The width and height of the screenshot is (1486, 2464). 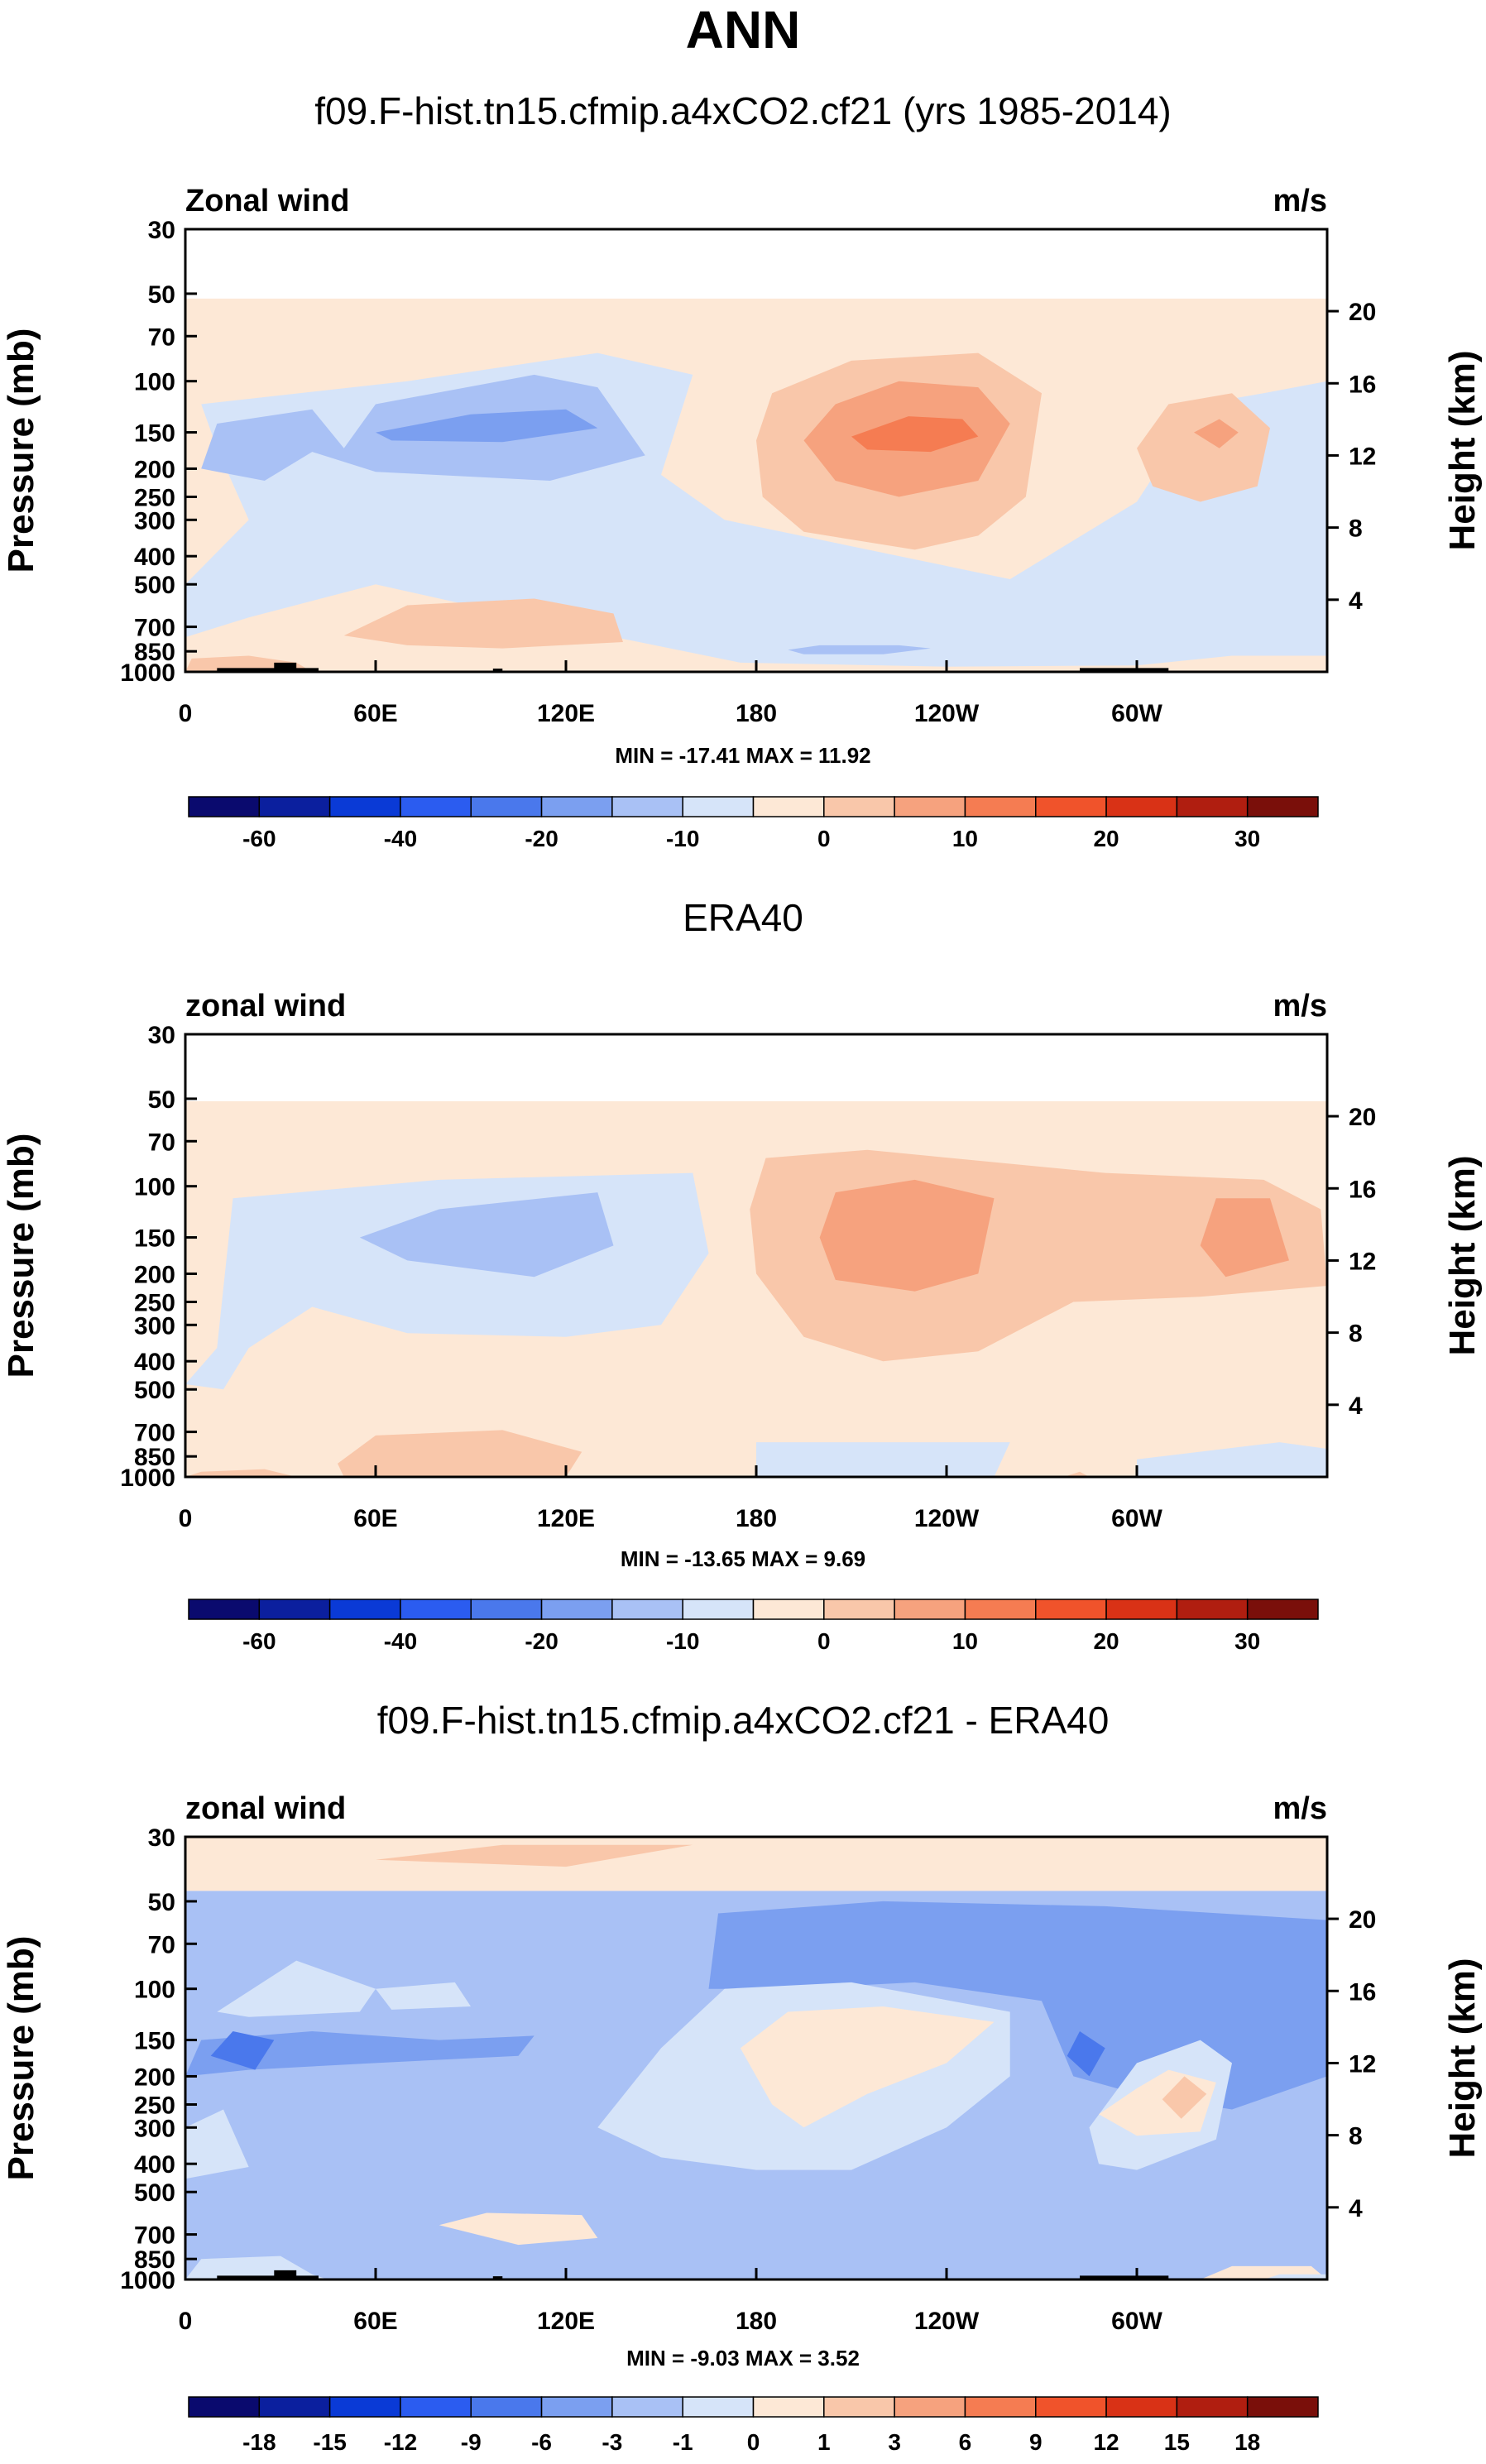 I want to click on min-value: = -9.03, so click(x=705, y=2358).